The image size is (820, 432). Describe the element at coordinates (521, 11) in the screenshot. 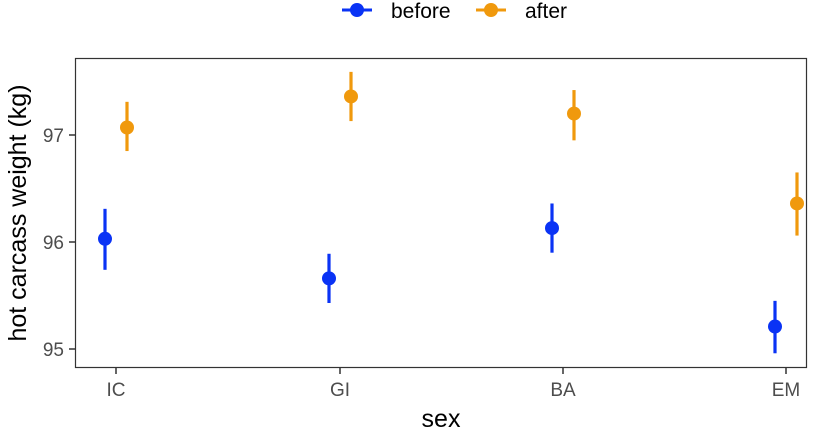

I see `legend-item-after: after` at that location.